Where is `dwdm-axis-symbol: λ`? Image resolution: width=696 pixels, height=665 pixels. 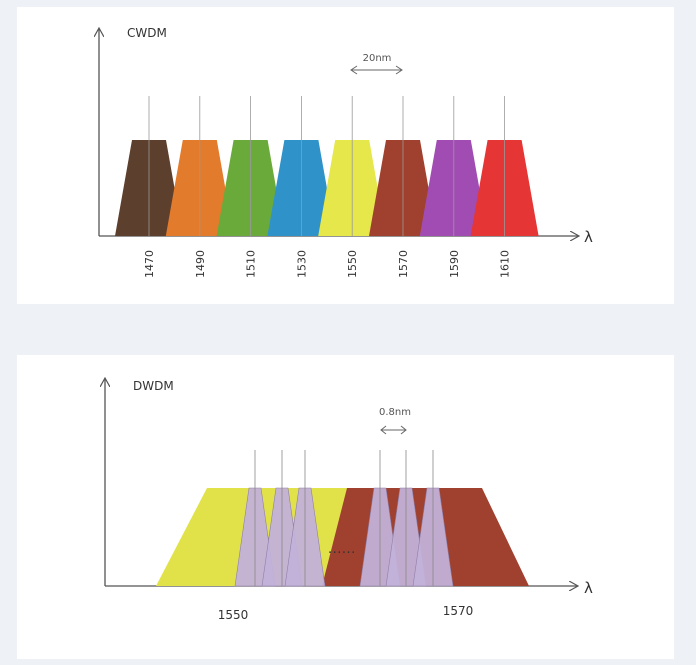
dwdm-axis-symbol: λ is located at coordinates (588, 588).